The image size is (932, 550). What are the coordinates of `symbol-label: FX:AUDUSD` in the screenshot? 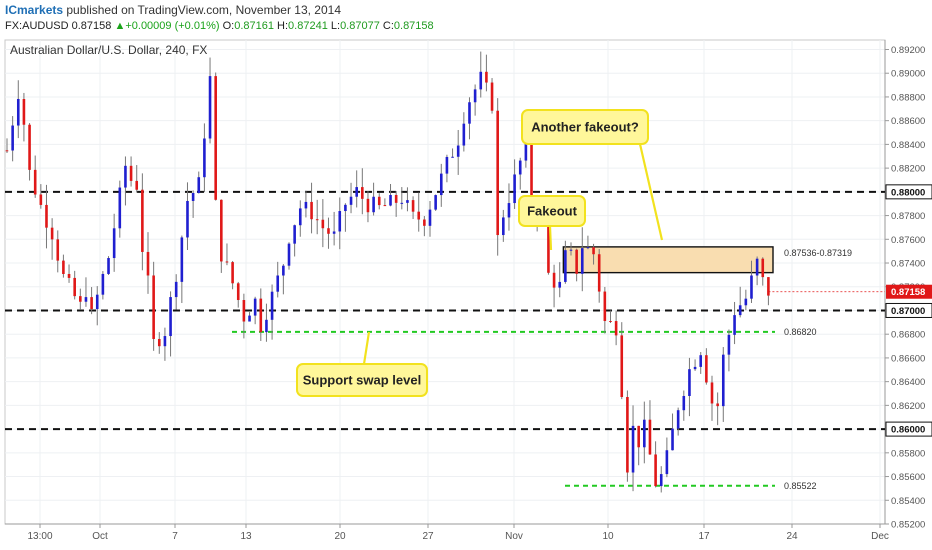 It's located at (37, 26).